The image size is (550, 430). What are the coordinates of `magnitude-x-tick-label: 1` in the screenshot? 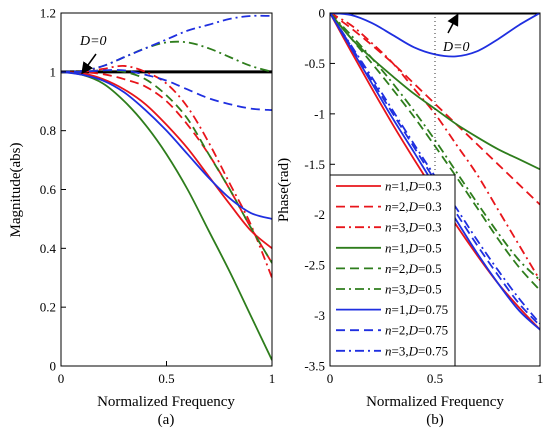 It's located at (272, 378).